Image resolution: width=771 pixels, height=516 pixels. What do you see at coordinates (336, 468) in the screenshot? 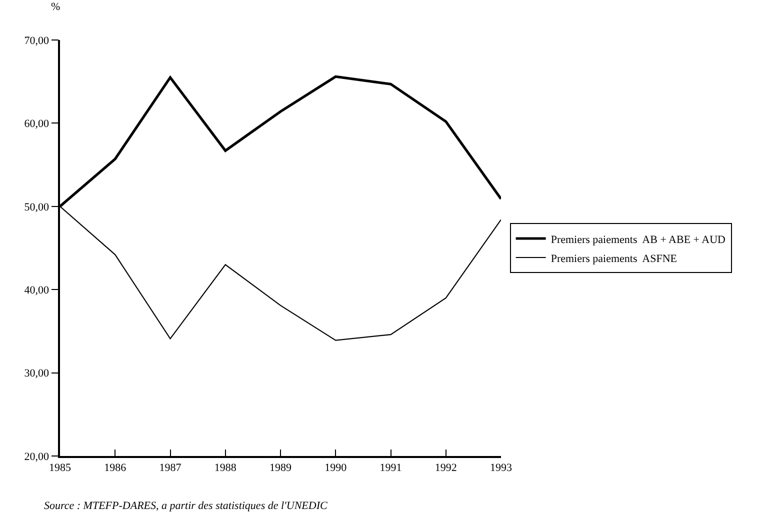
I see `x-tick-label: 1990` at bounding box center [336, 468].